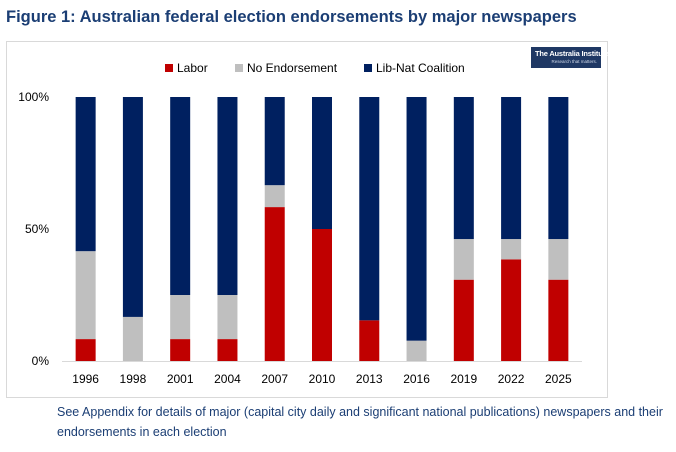 The height and width of the screenshot is (452, 676). I want to click on bar-lib-nat-coalition-2010, so click(322, 163).